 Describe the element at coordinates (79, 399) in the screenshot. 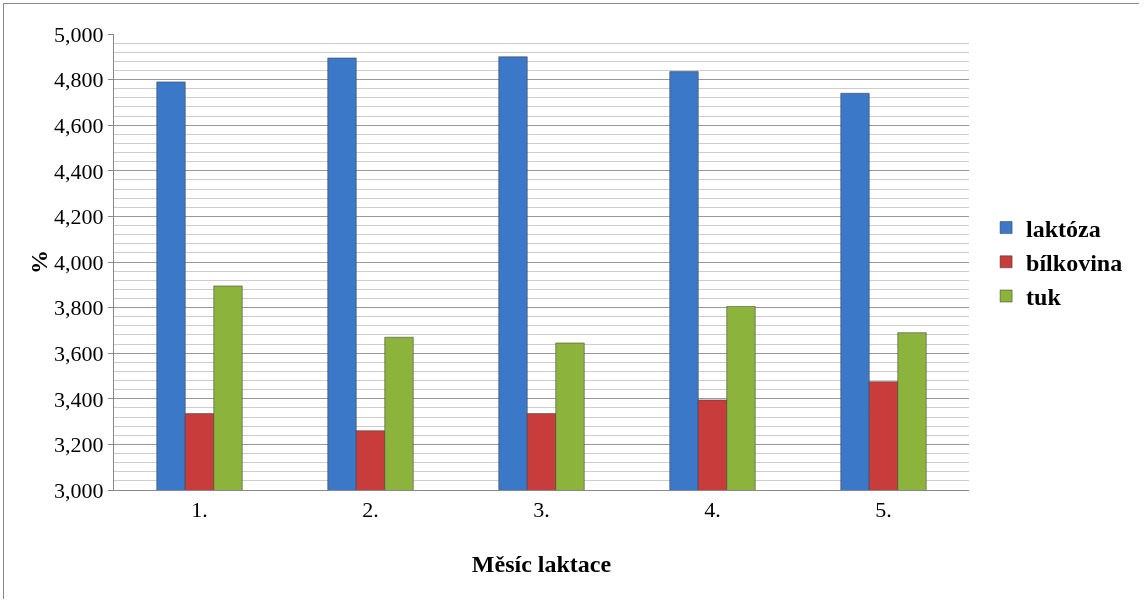

I see `y-tick-label: 3,400` at that location.